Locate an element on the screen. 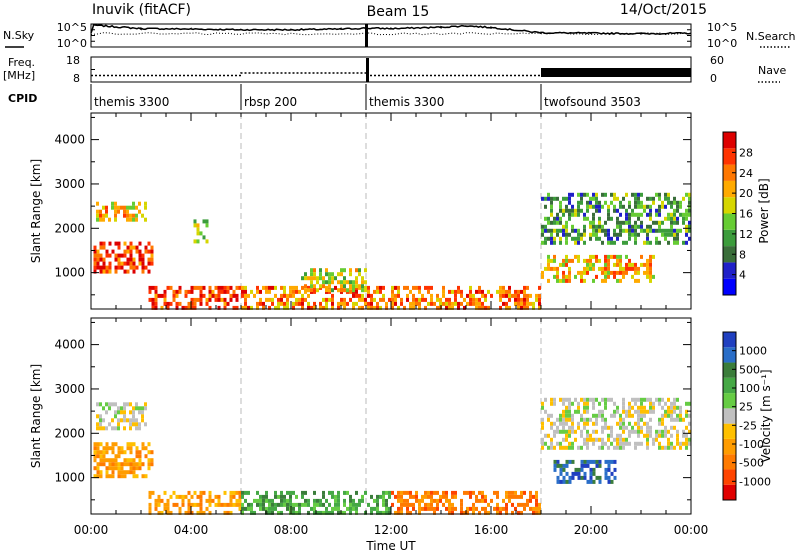  velocity-colorbar-tick-label: -500 is located at coordinates (751, 463).